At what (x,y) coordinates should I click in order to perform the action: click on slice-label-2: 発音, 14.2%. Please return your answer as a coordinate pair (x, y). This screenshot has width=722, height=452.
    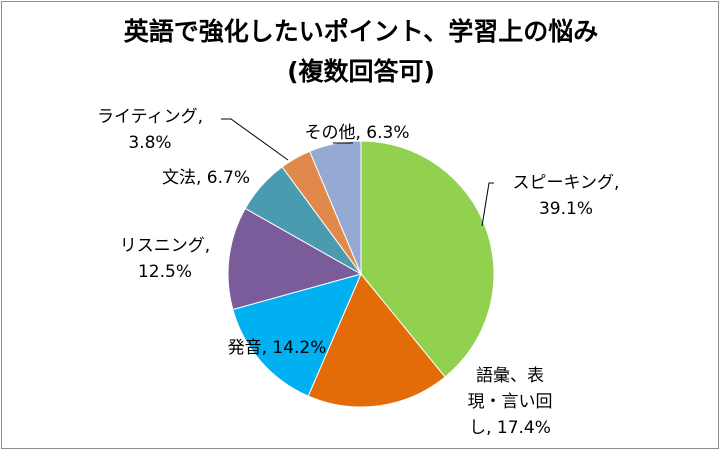
    Looking at the image, I should click on (277, 348).